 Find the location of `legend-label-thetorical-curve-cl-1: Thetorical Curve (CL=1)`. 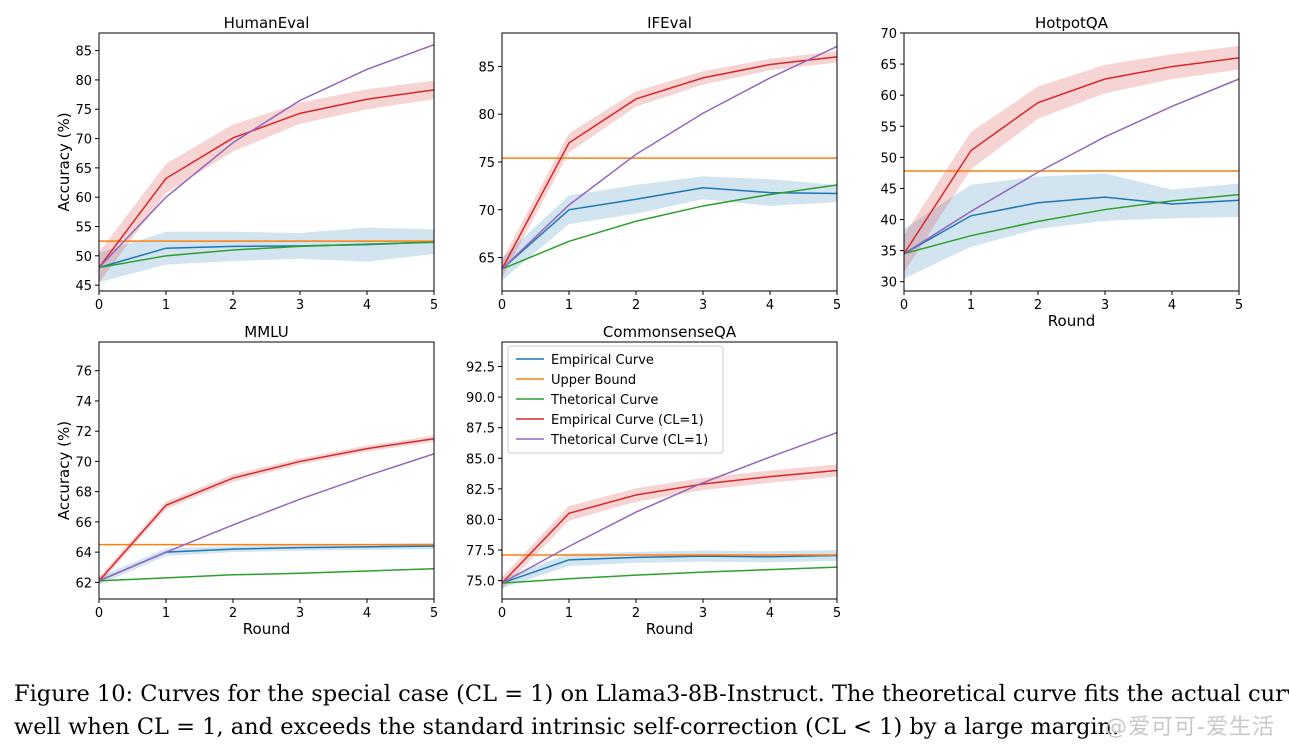

legend-label-thetorical-curve-cl-1: Thetorical Curve (CL=1) is located at coordinates (629, 440).